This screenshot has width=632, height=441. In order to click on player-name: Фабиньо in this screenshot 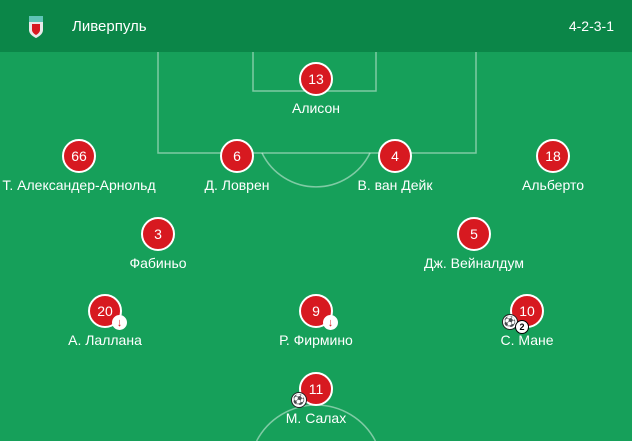, I will do `click(158, 263)`.